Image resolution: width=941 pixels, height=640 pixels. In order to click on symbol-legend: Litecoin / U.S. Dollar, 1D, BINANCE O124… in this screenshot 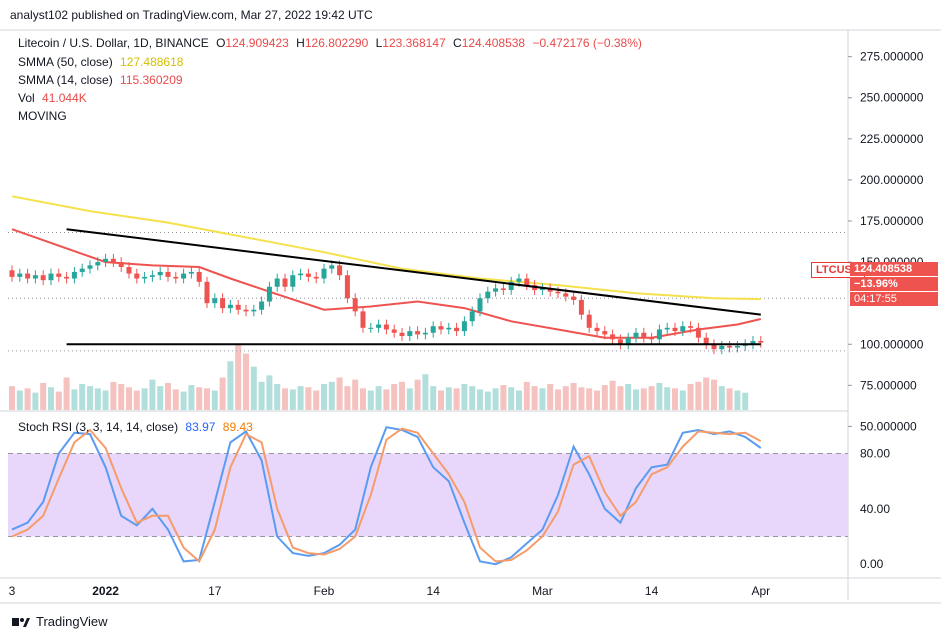, I will do `click(332, 43)`.